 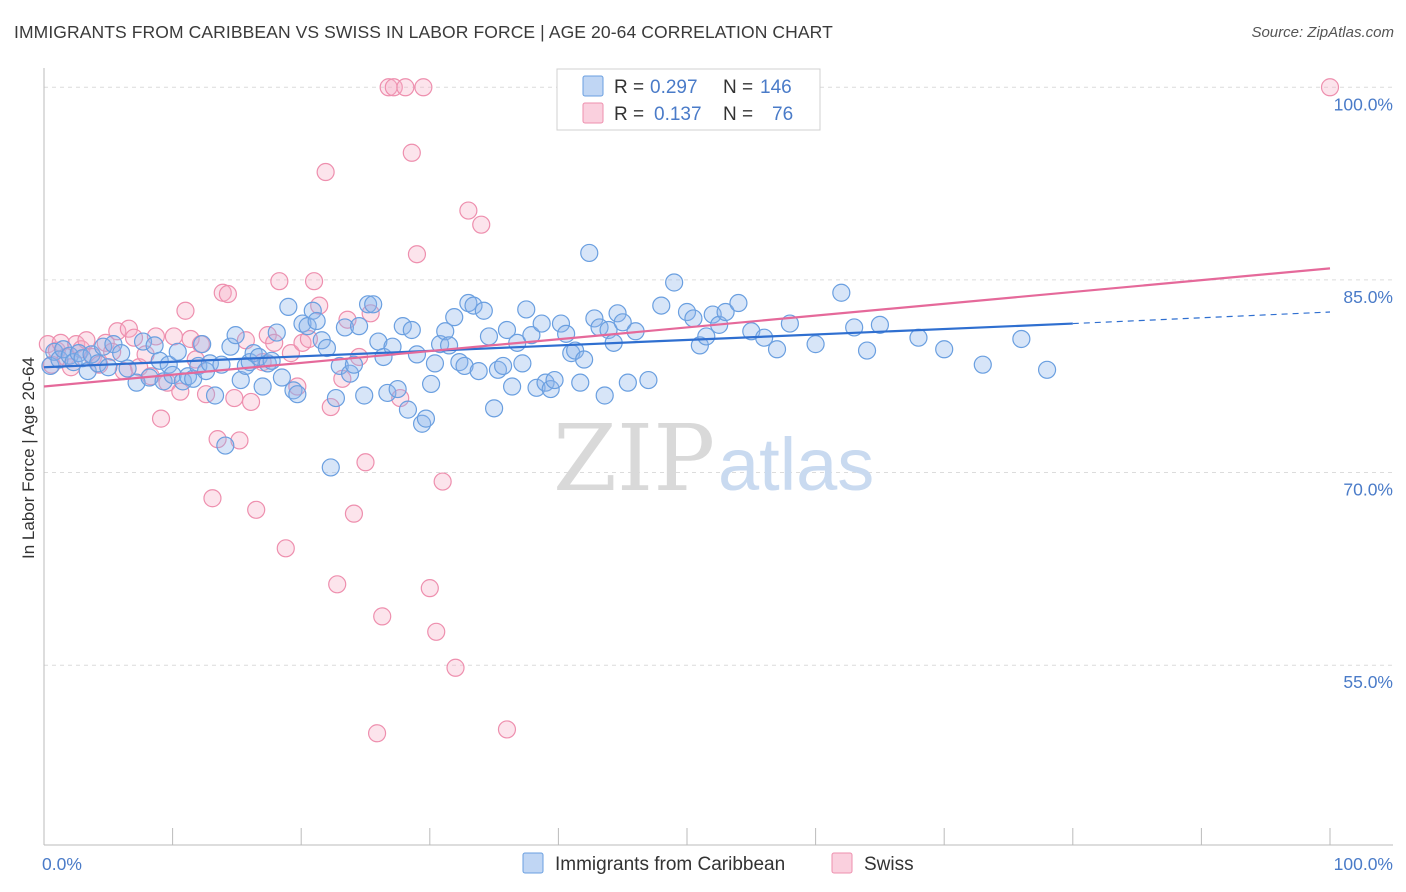 I want to click on watermark-zip: ZIP, so click(x=634, y=458).